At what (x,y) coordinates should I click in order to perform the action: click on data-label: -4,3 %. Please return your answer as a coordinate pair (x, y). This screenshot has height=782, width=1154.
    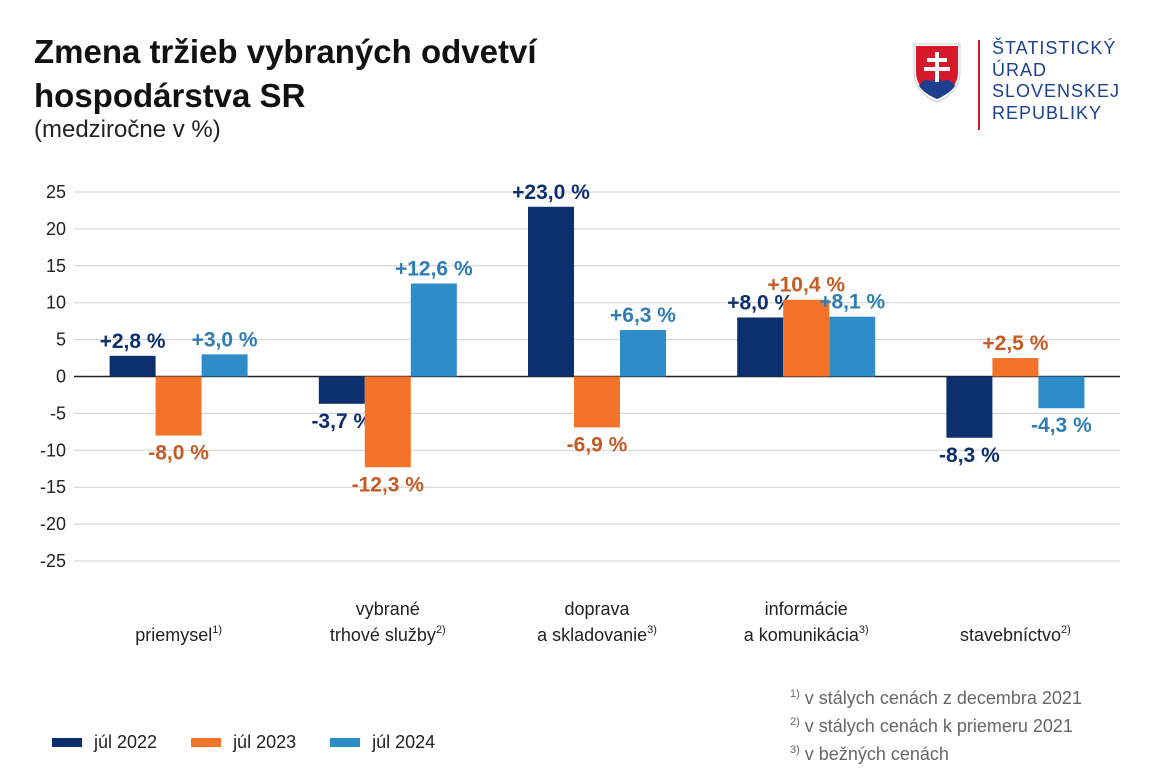
    Looking at the image, I should click on (1061, 425).